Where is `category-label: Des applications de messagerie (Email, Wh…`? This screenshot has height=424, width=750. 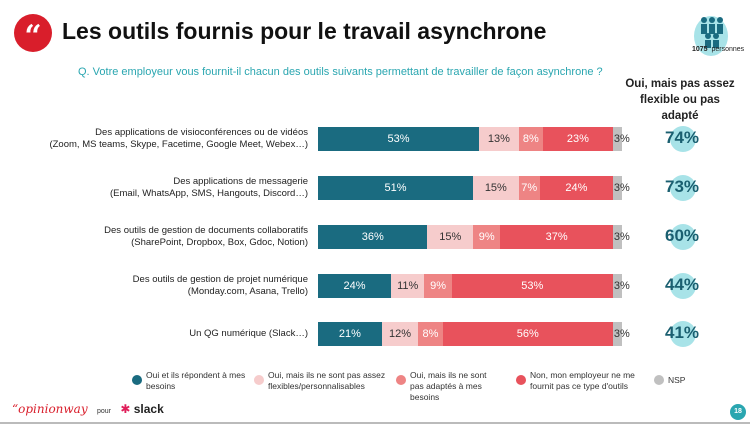 category-label: Des applications de messagerie (Email, Wh… is located at coordinates (209, 187).